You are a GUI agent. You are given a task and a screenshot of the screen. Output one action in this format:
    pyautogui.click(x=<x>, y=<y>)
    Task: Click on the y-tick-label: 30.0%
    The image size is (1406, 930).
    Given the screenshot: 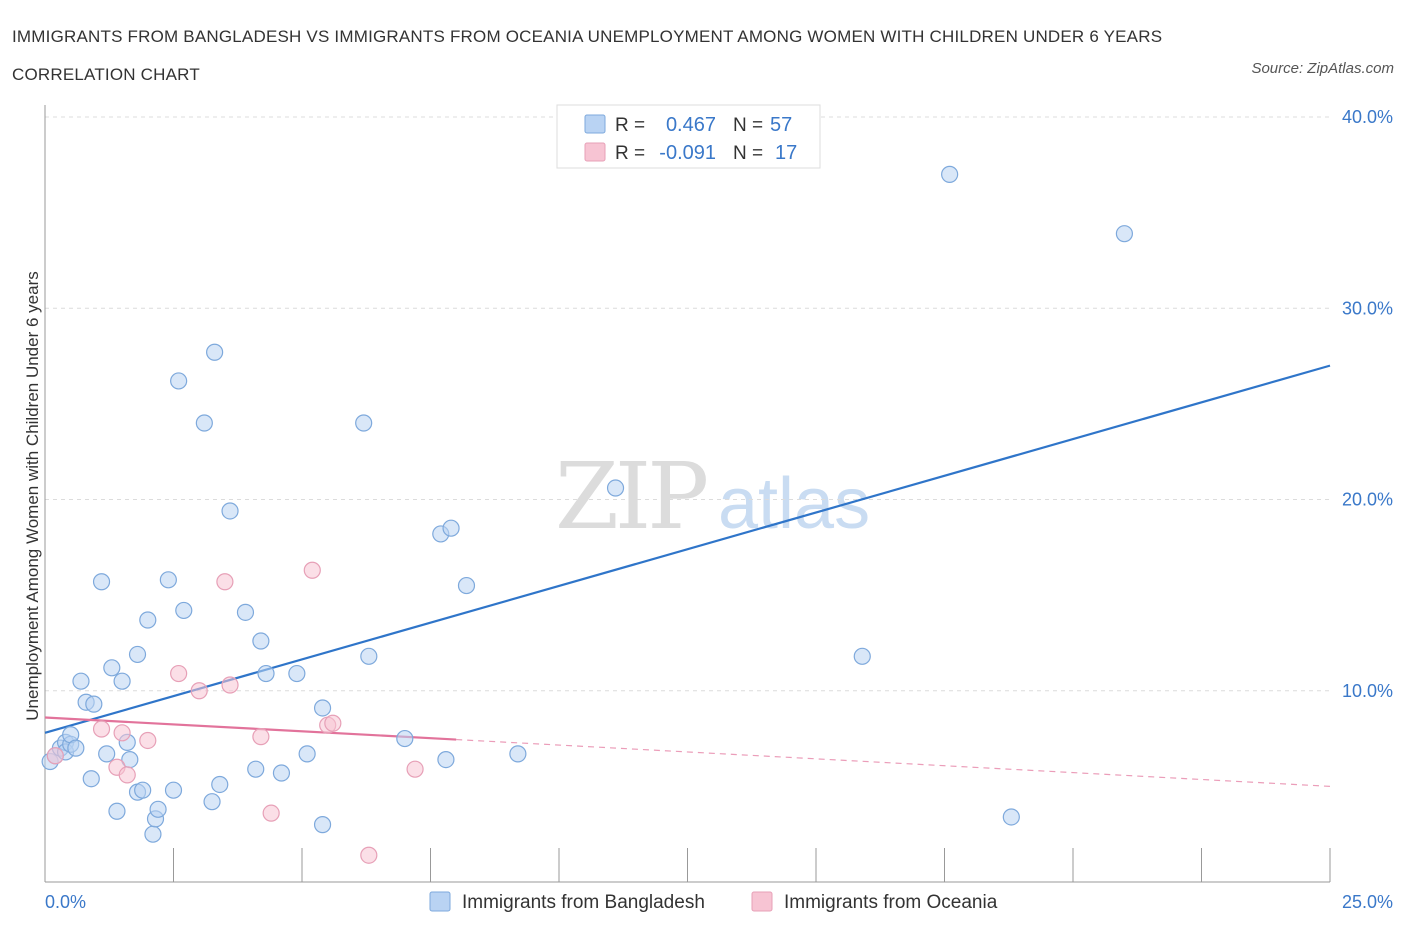 What is the action you would take?
    pyautogui.click(x=1367, y=308)
    